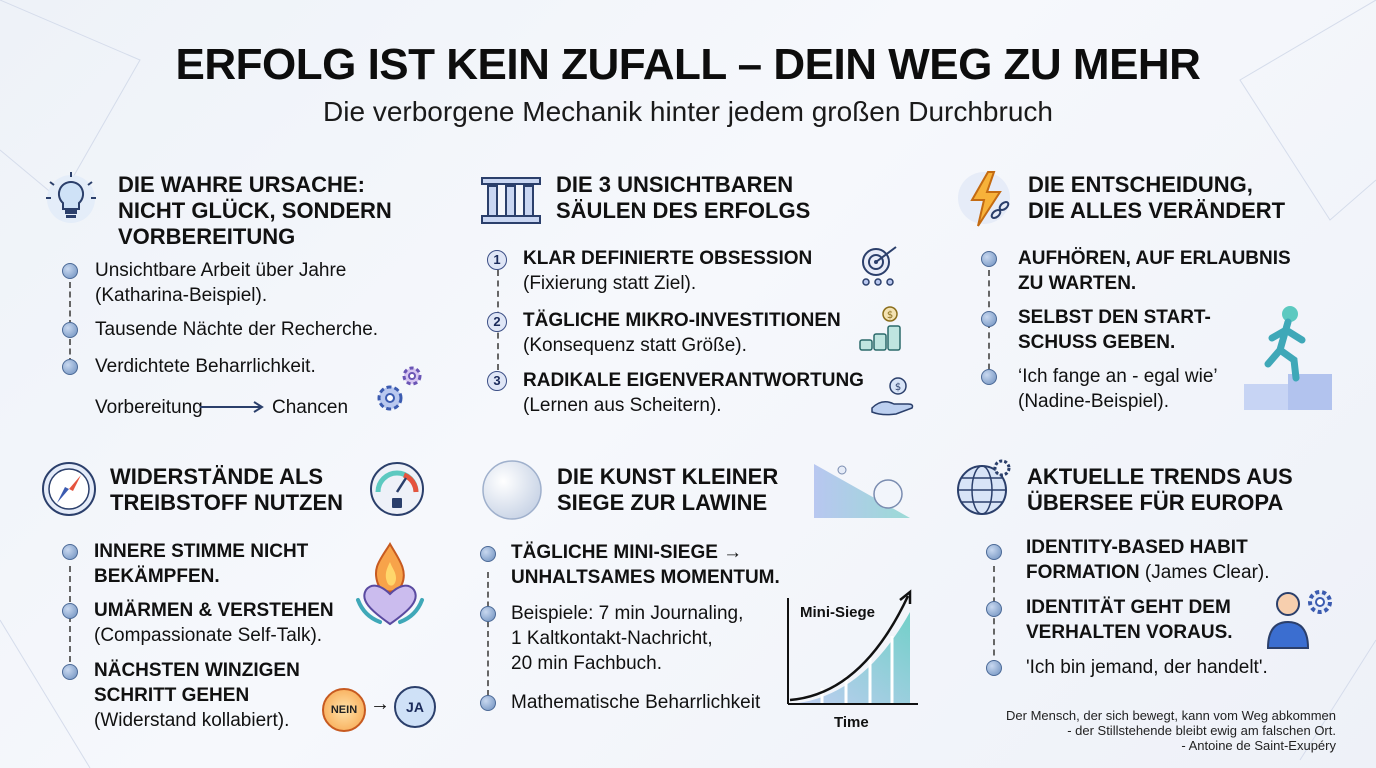 Image resolution: width=1376 pixels, height=768 pixels. I want to click on arrow-right-icon, so click(232, 407).